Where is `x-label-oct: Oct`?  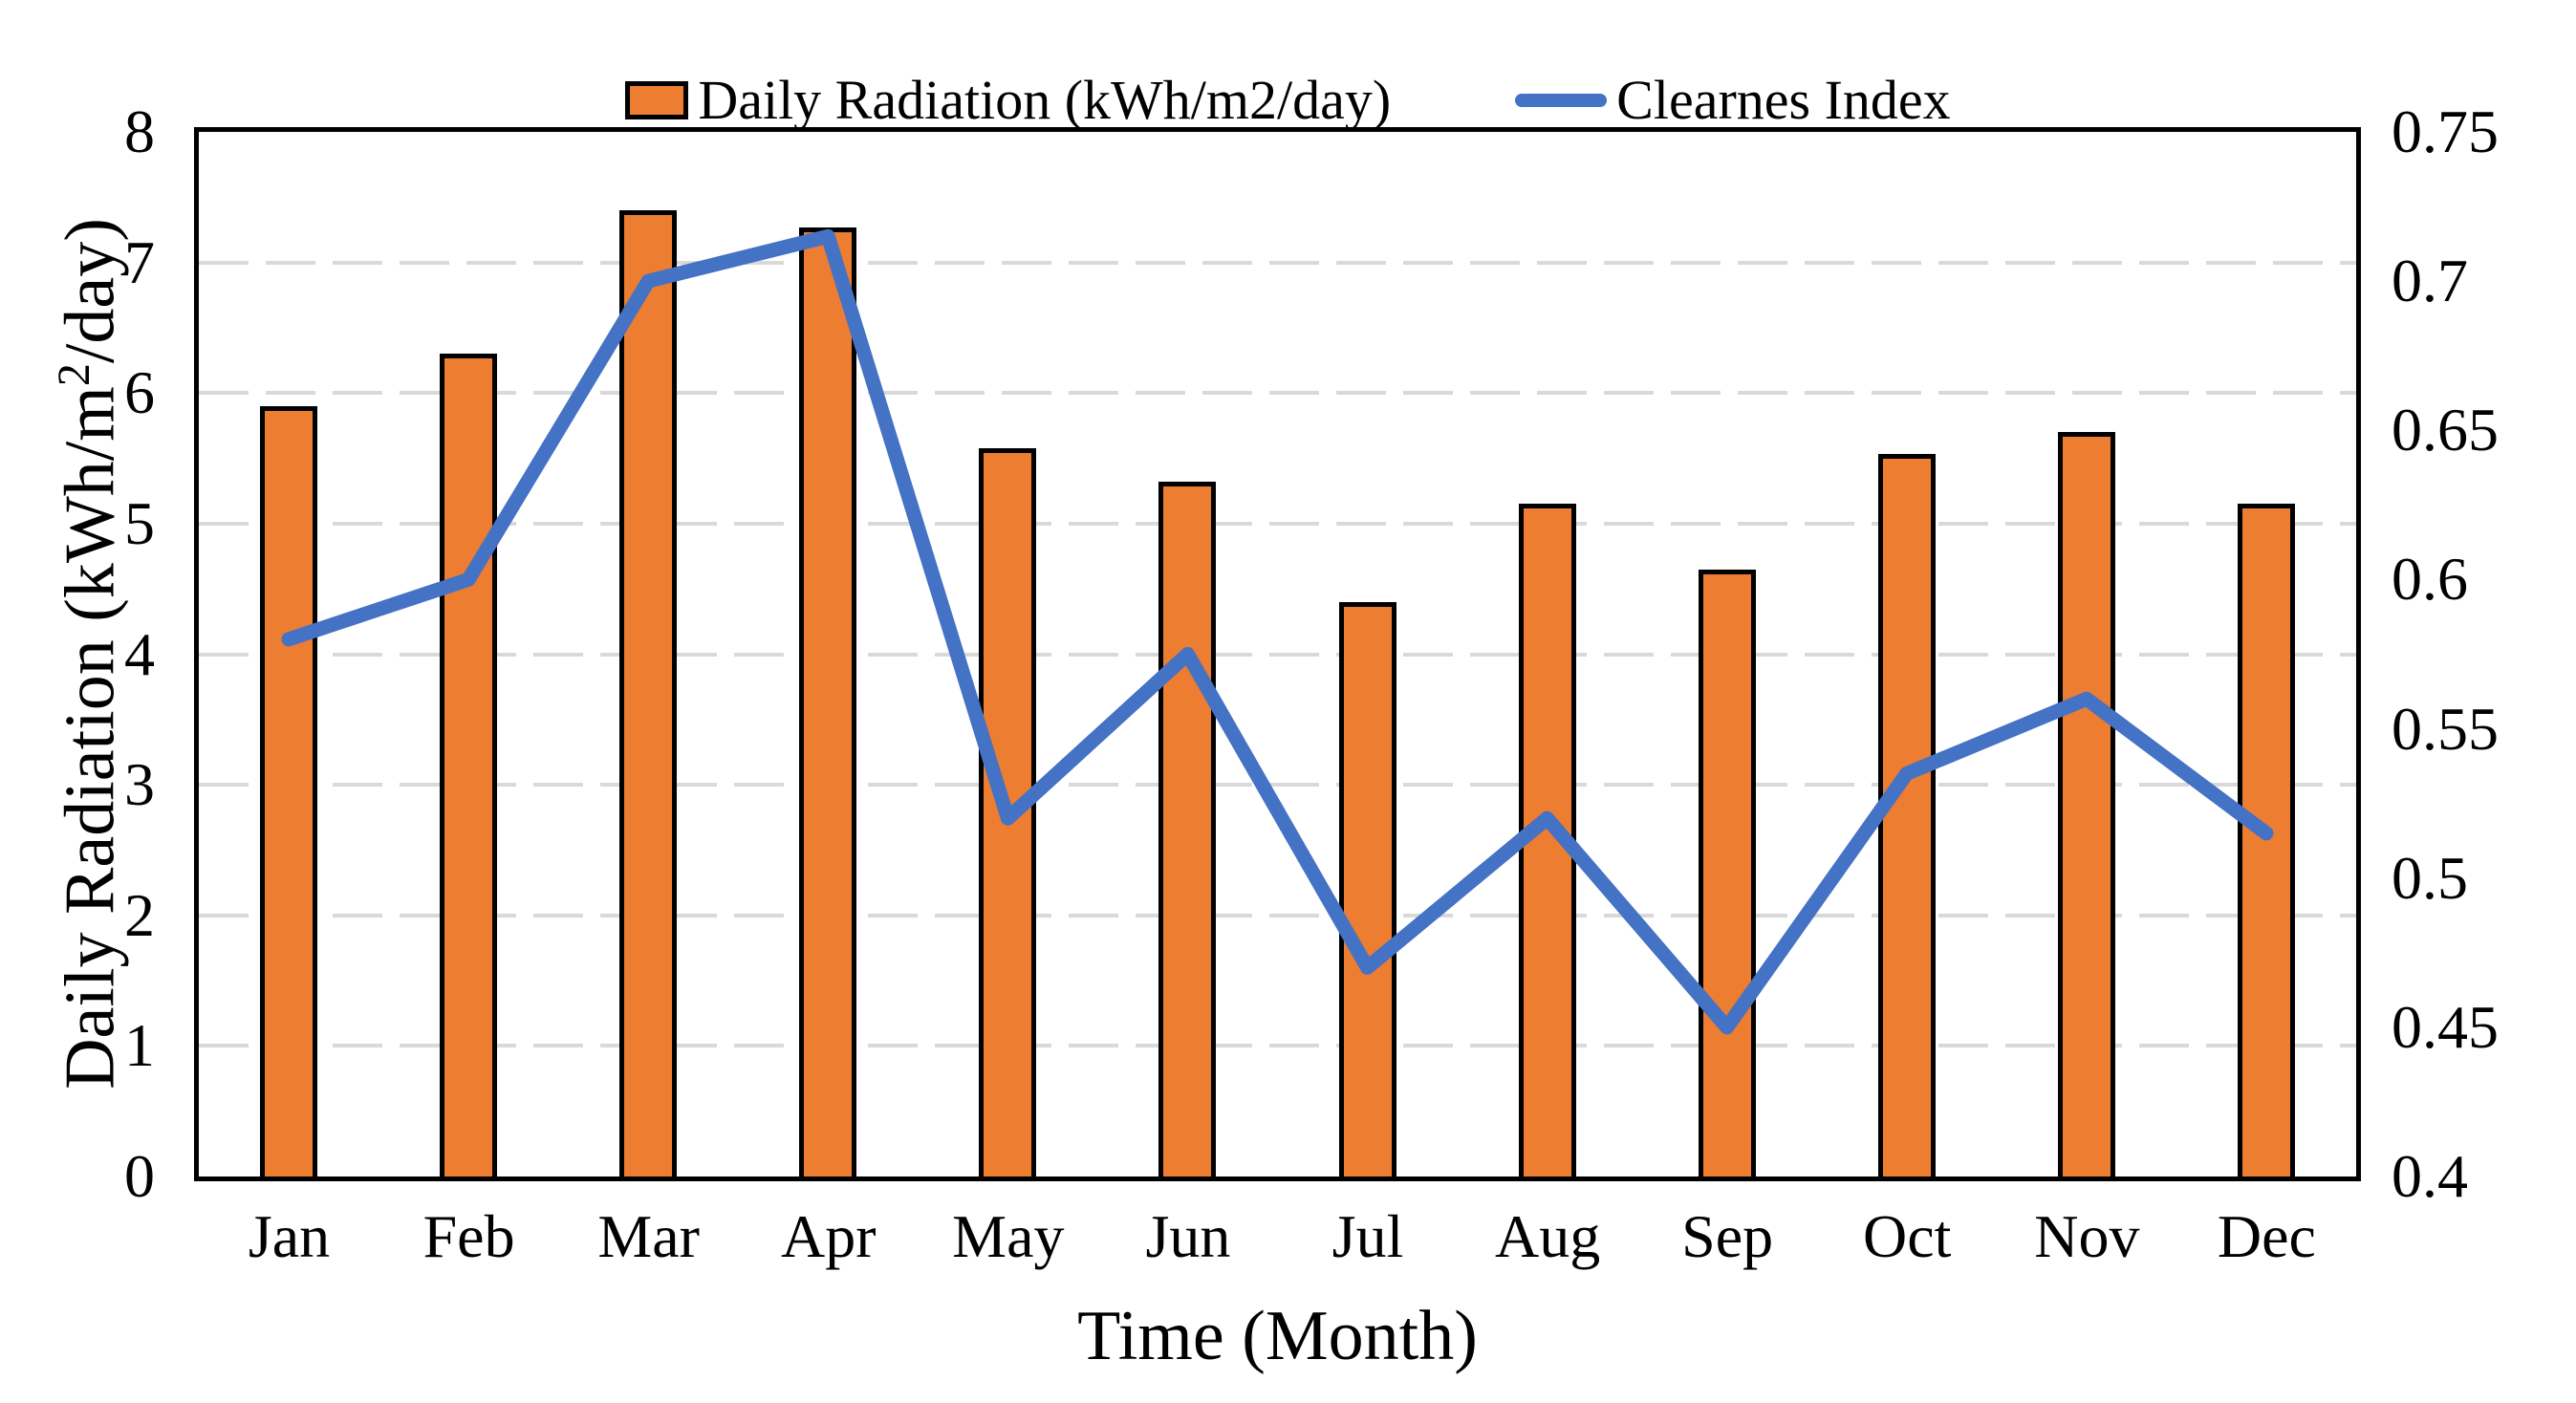 x-label-oct: Oct is located at coordinates (1907, 1236).